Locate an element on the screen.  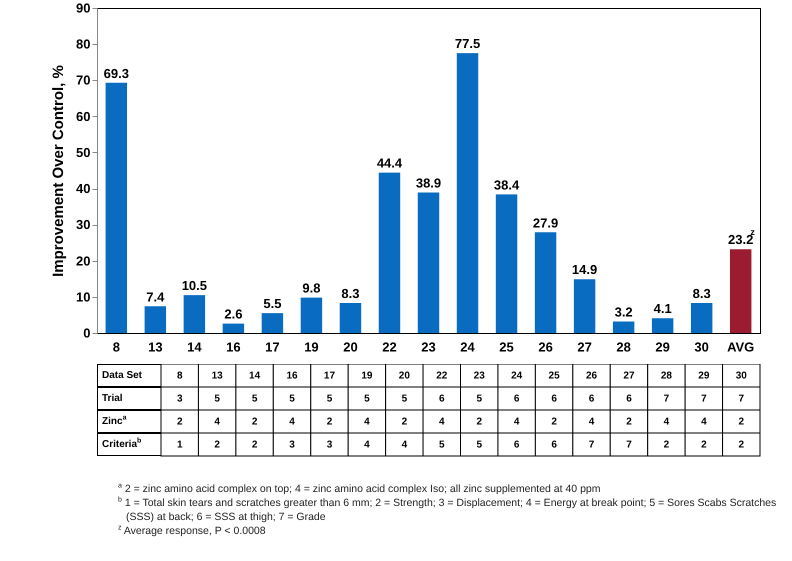
y-tick-label: 50 is located at coordinates (83, 152).